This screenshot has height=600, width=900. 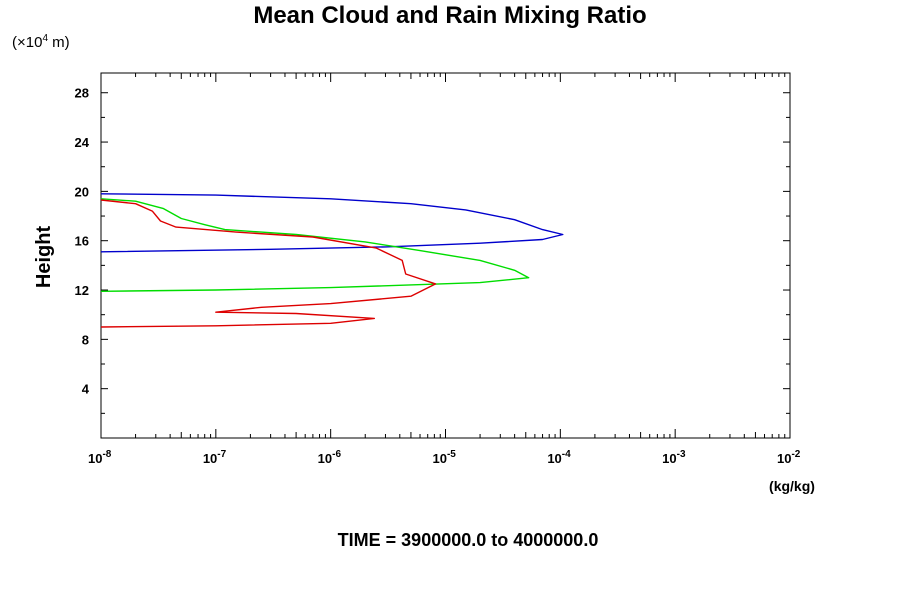 What do you see at coordinates (215, 457) in the screenshot?
I see `x-tick-label: 10⁻⁷` at bounding box center [215, 457].